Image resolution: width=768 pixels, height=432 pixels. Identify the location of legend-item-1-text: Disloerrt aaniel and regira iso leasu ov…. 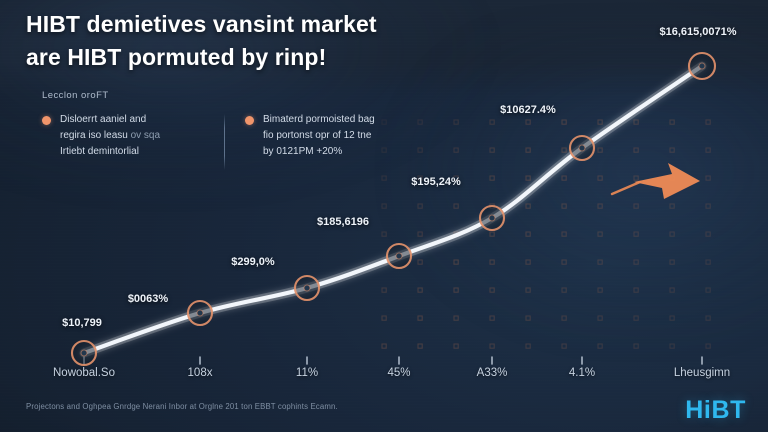
(110, 136).